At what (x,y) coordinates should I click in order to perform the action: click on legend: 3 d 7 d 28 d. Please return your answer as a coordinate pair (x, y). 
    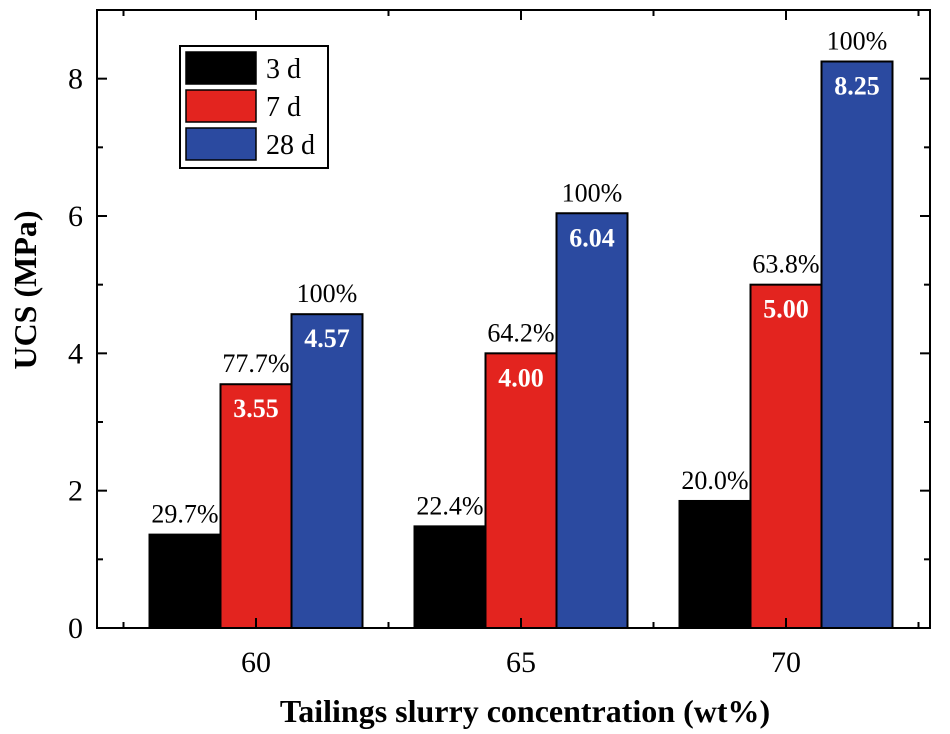
    Looking at the image, I should click on (254, 107).